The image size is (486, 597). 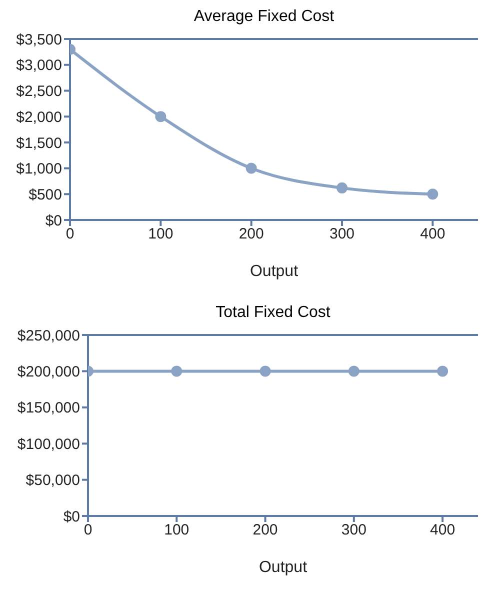 What do you see at coordinates (39, 65) in the screenshot?
I see `y-tick-label: $3,000` at bounding box center [39, 65].